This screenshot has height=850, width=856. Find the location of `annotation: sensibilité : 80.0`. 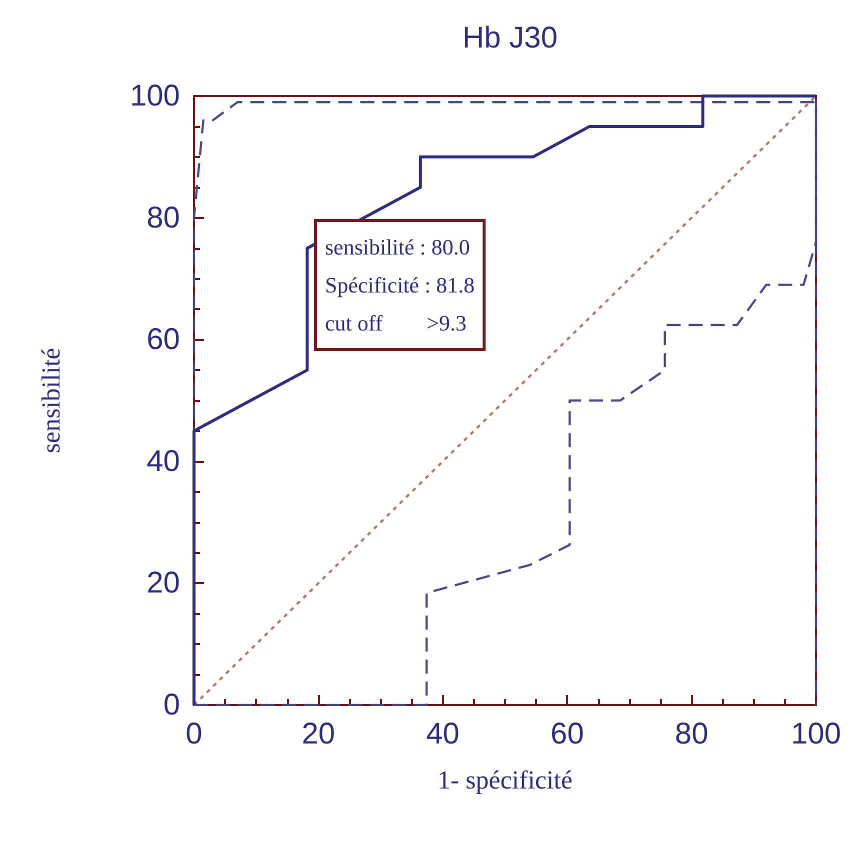

annotation: sensibilité : 80.0 is located at coordinates (397, 247).